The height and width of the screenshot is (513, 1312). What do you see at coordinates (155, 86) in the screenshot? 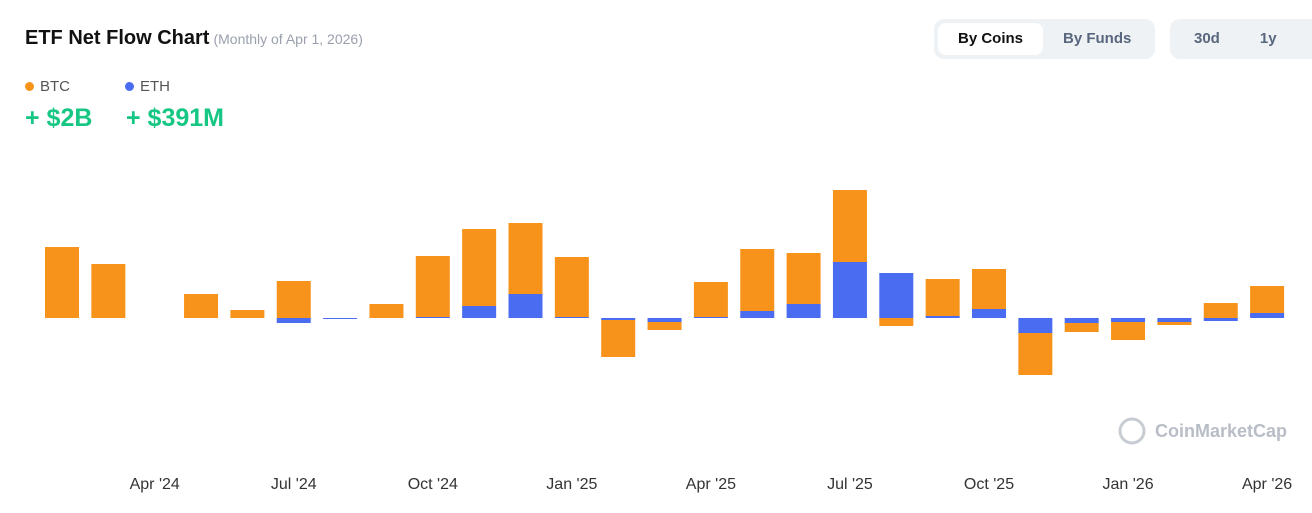
I see `legend-label: ETH` at bounding box center [155, 86].